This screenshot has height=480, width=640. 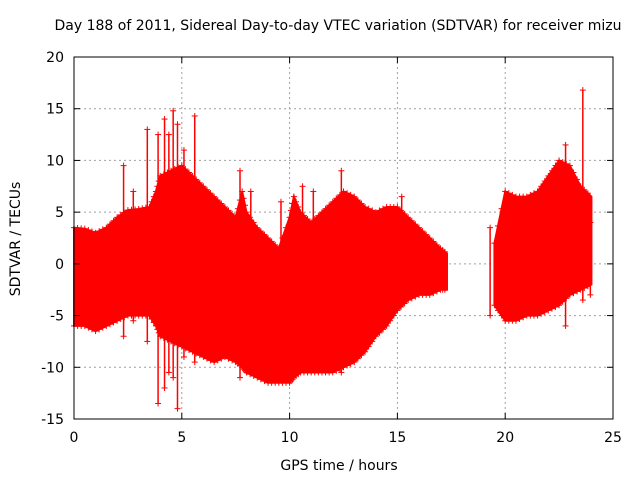 What do you see at coordinates (338, 466) in the screenshot?
I see `x-axis-label: GPS time / hours` at bounding box center [338, 466].